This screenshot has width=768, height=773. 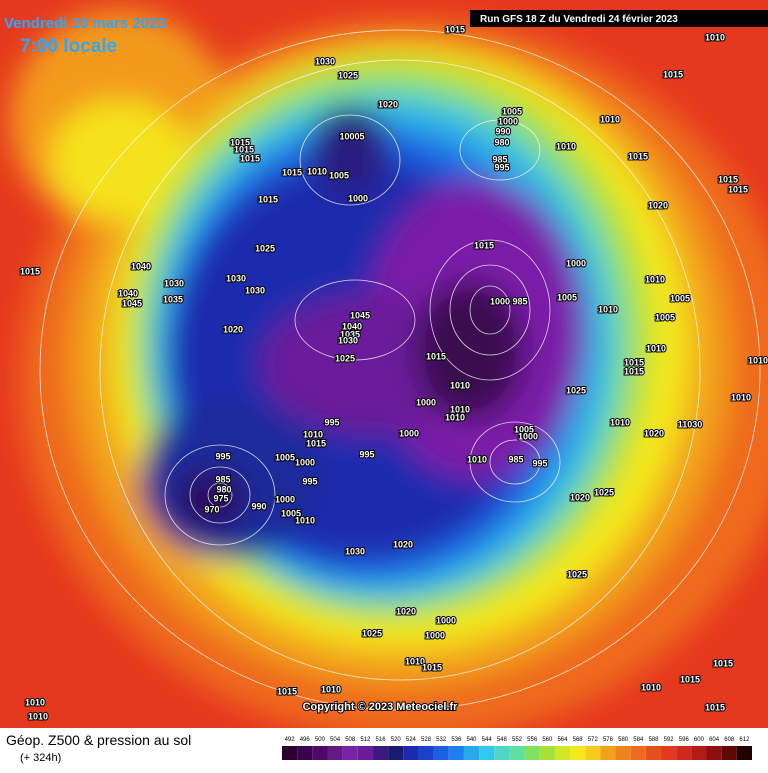 I want to click on colorbar-tick-label: 508, so click(x=350, y=740).